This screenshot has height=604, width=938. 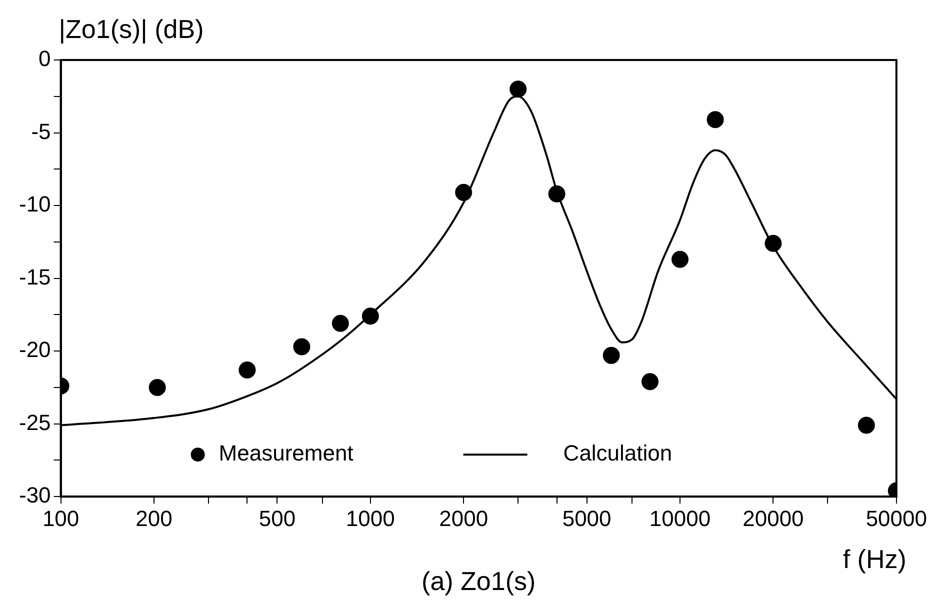 What do you see at coordinates (277, 518) in the screenshot?
I see `x-tick-label: 500` at bounding box center [277, 518].